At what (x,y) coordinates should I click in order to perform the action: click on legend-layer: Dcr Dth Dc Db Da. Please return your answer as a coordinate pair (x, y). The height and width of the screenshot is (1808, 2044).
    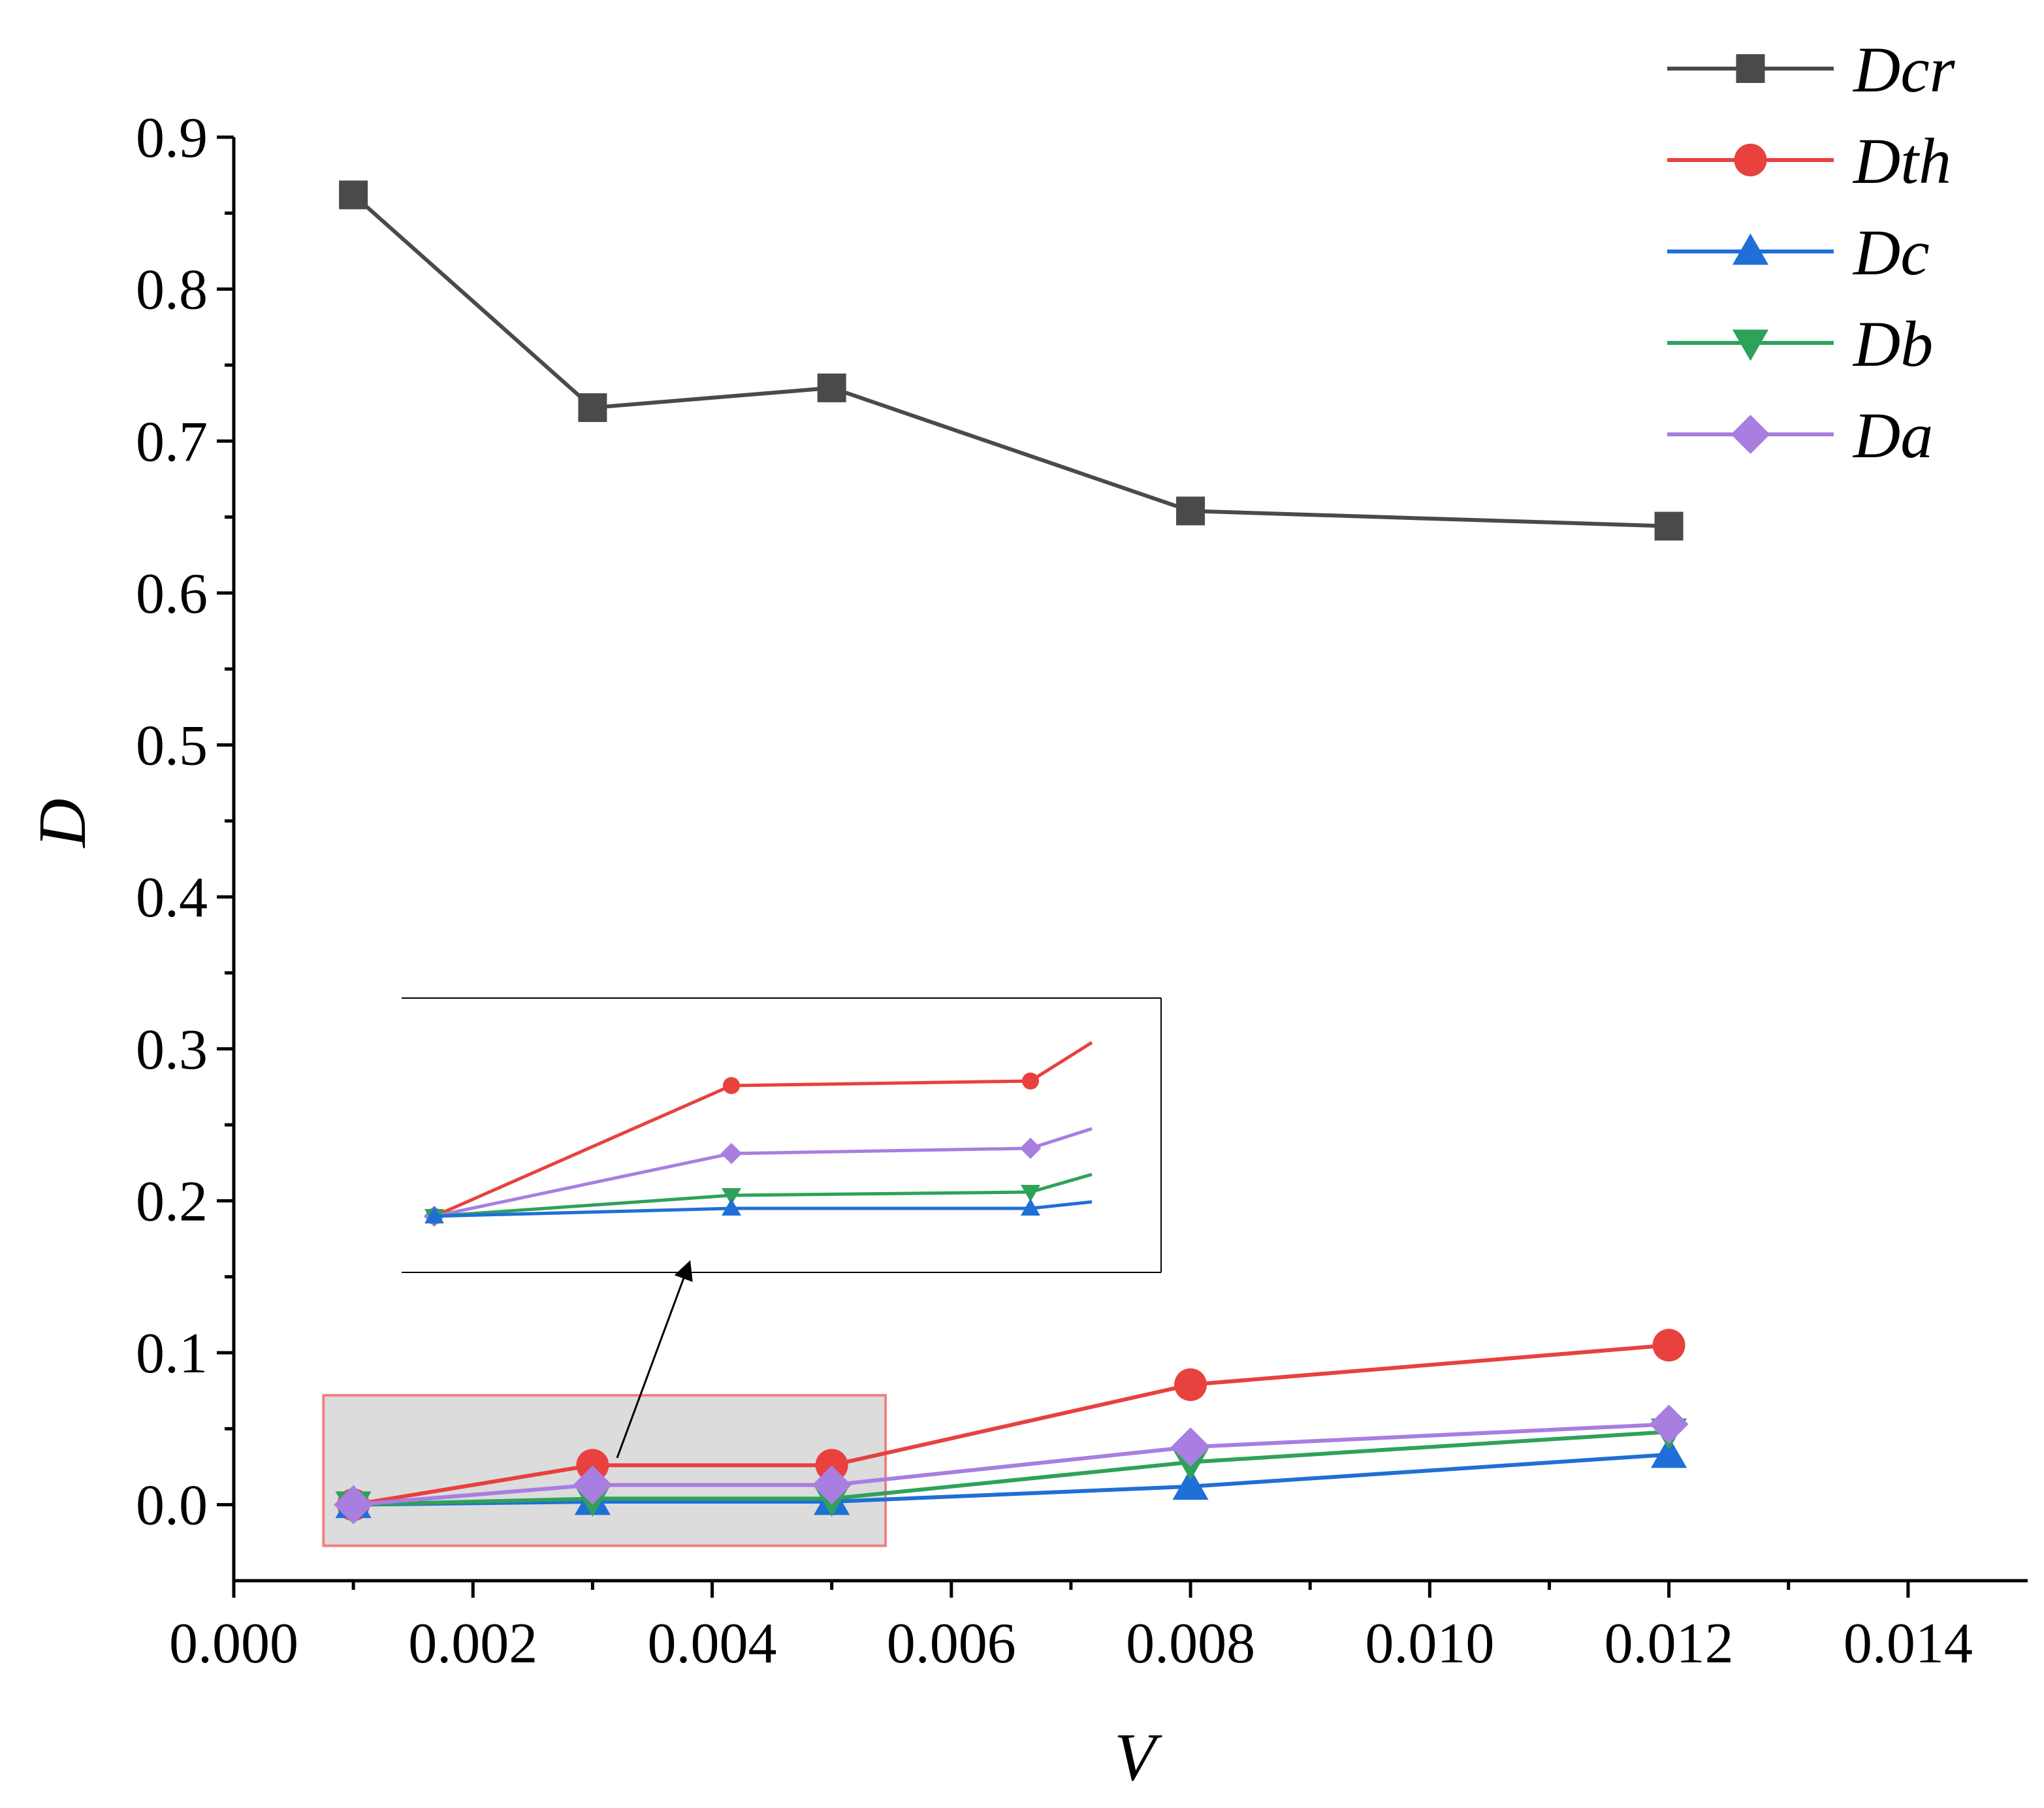
    Looking at the image, I should click on (1811, 252).